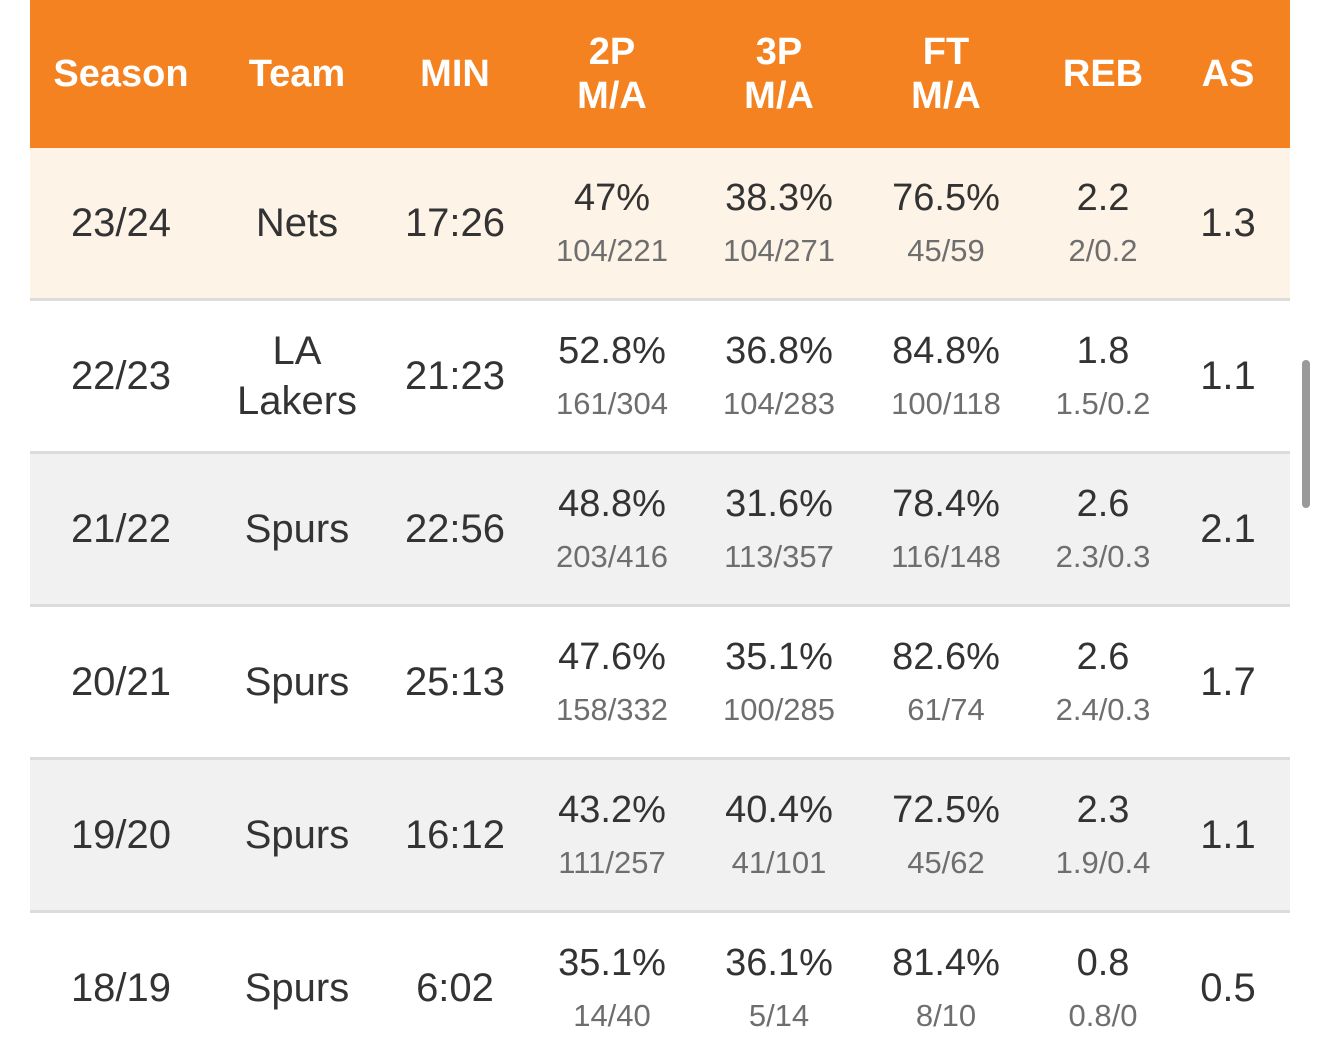 Image resolution: width=1320 pixels, height=1057 pixels. What do you see at coordinates (946, 74) in the screenshot?
I see `header-ft: FT M/A` at bounding box center [946, 74].